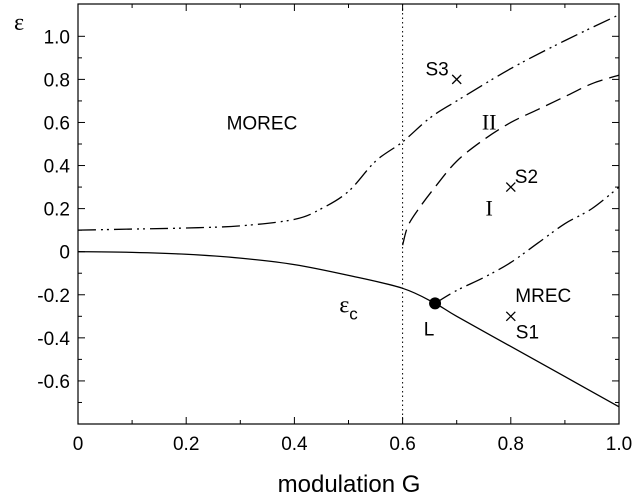  I want to click on y-tick-label: -0.6, so click(53, 382).